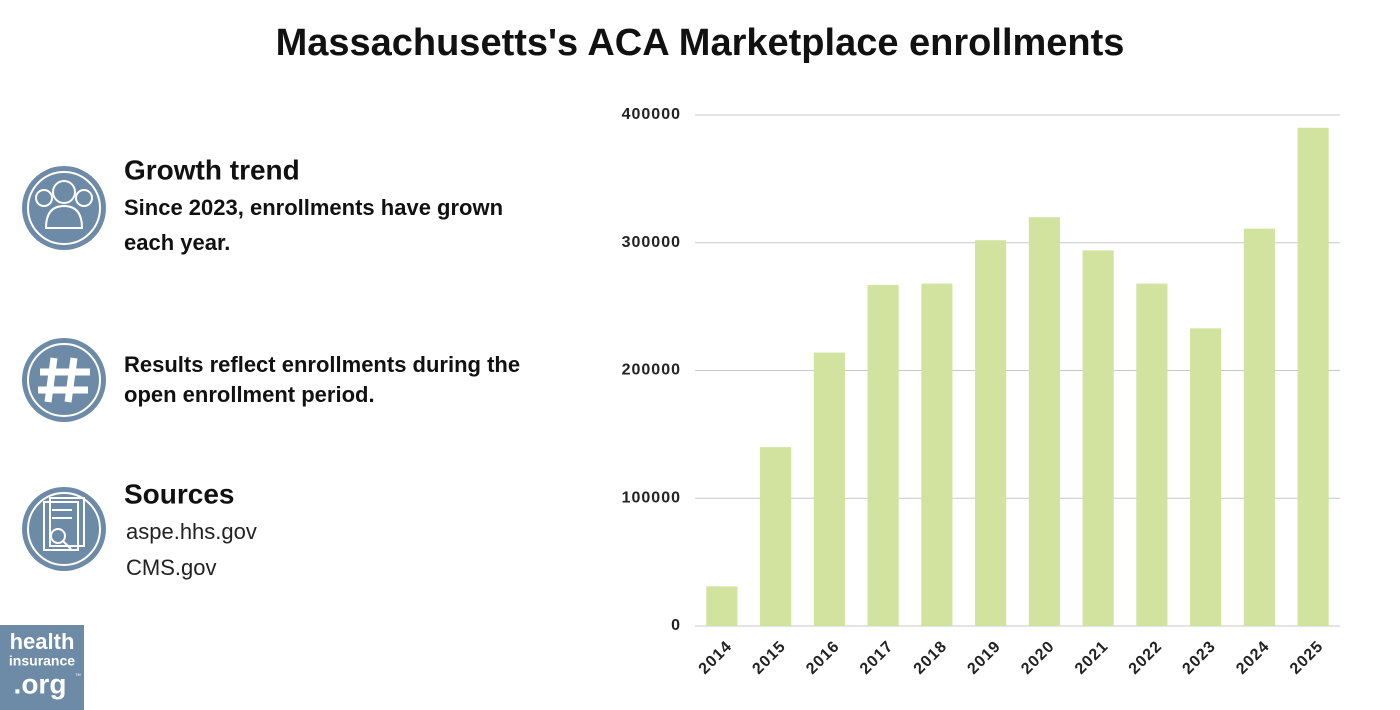 This screenshot has height=710, width=1400. I want to click on note-text: Results reflect enrollments during the, so click(322, 364).